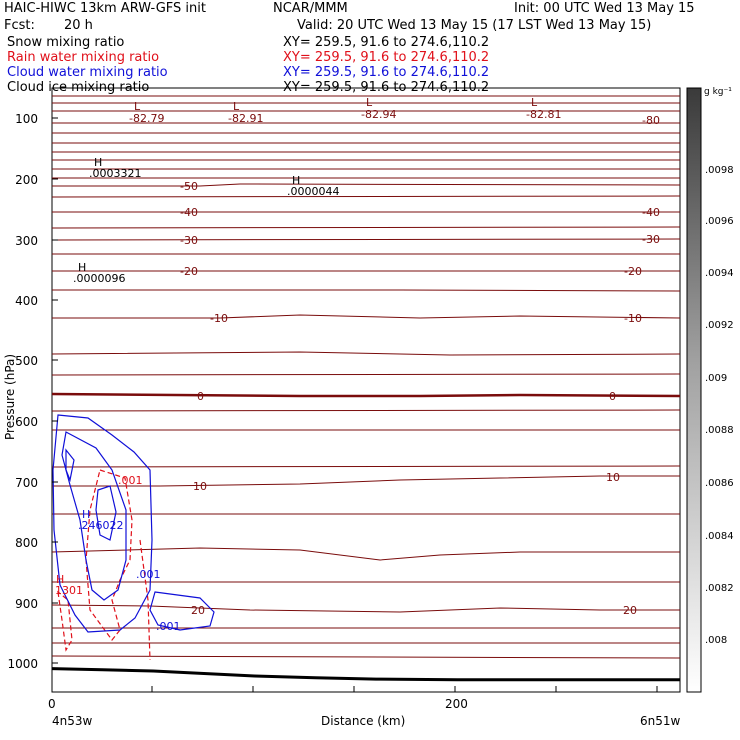 Image resolution: width=740 pixels, height=740 pixels. Describe the element at coordinates (718, 92) in the screenshot. I see `colorbar-unit: g kg⁻¹` at that location.